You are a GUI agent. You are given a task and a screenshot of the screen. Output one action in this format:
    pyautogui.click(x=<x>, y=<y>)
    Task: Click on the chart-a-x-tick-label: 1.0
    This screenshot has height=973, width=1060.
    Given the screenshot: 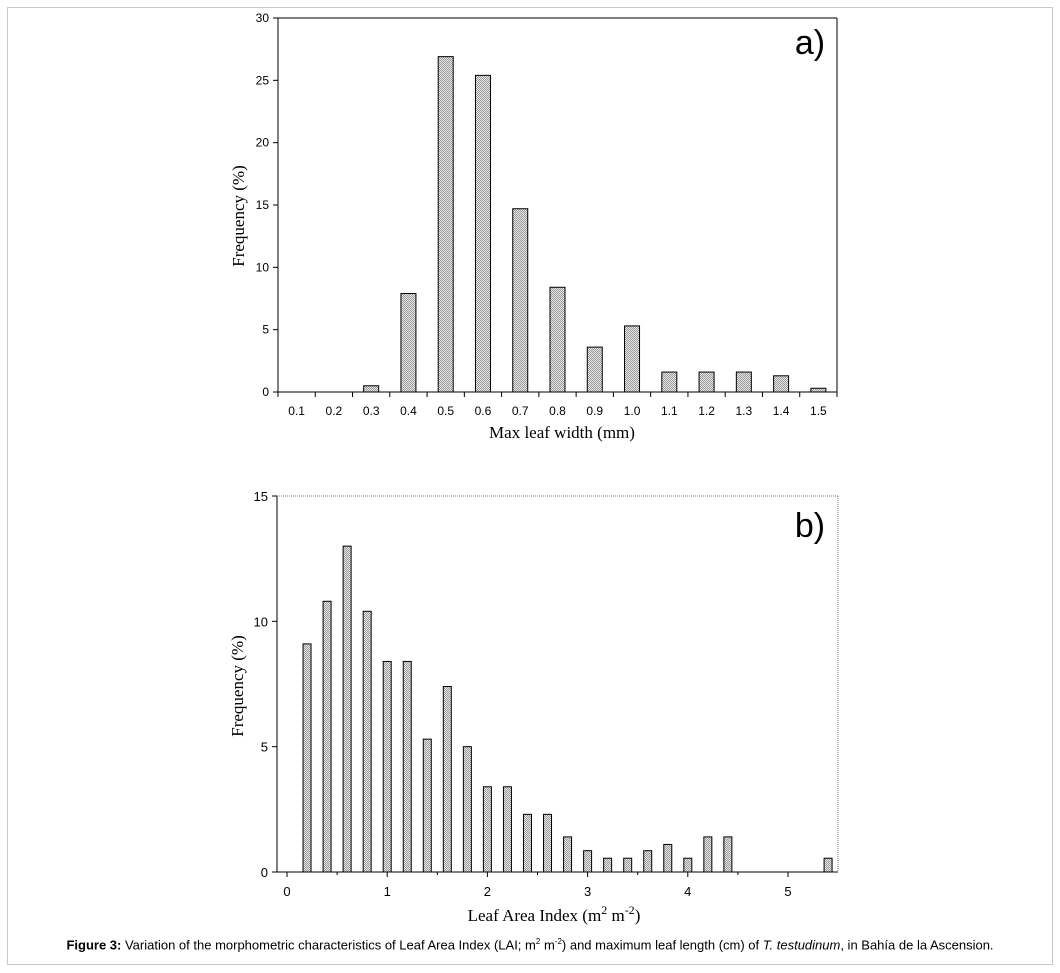 What is the action you would take?
    pyautogui.click(x=632, y=411)
    